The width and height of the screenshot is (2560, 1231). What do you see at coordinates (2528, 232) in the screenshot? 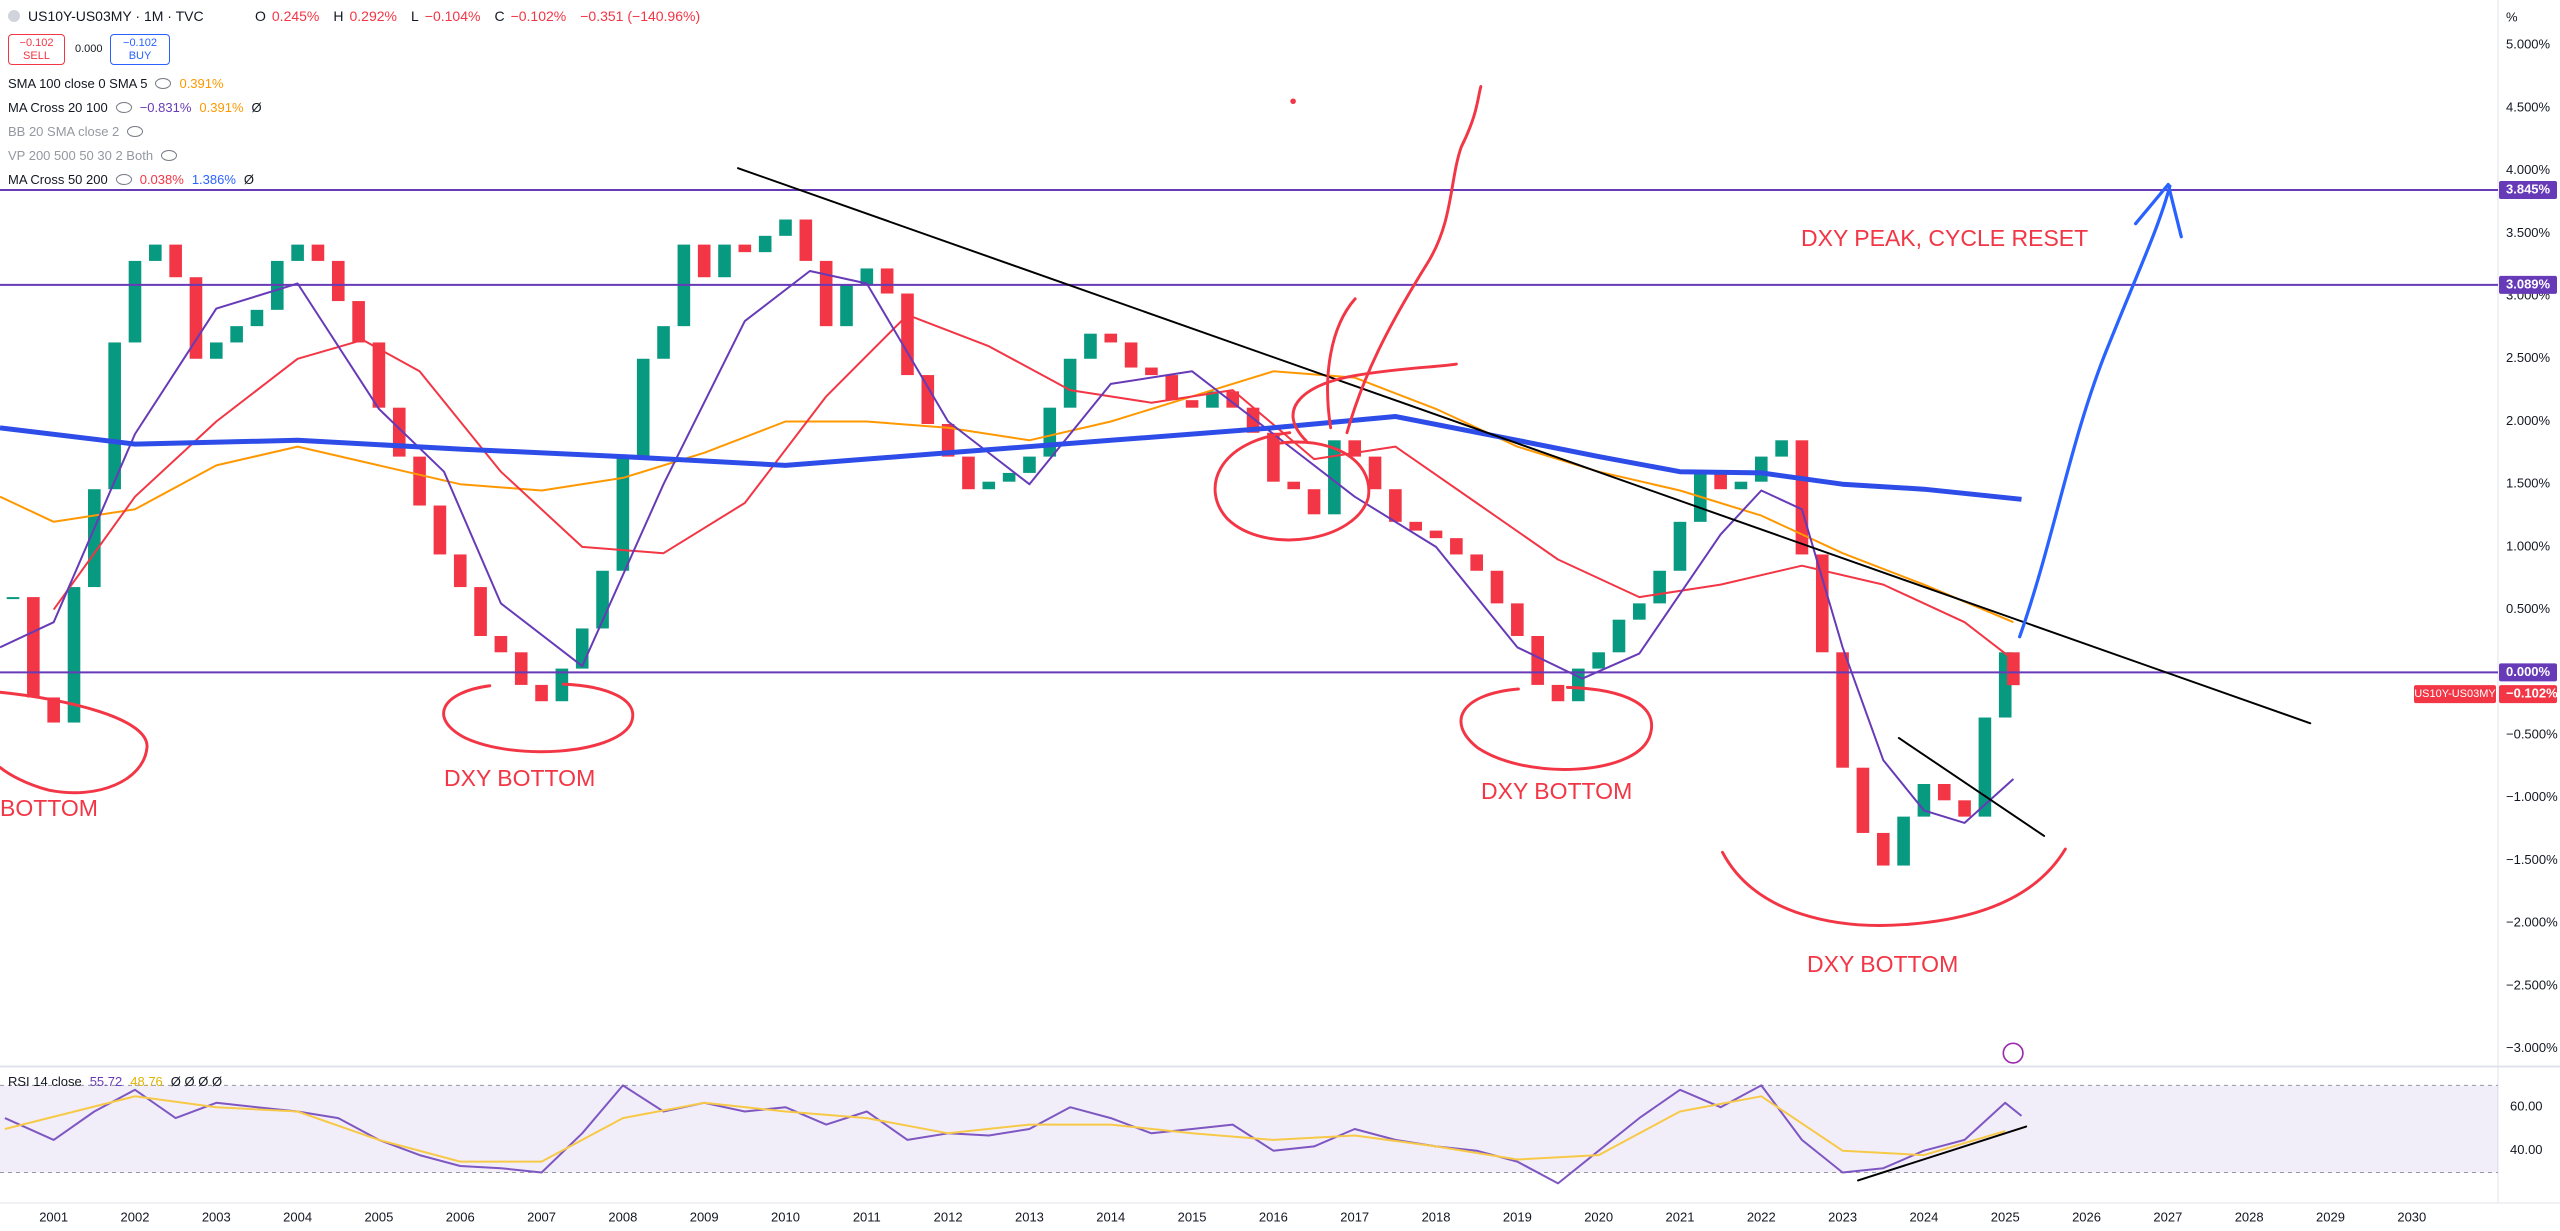
I see `y-tick-label: 3.500%` at bounding box center [2528, 232].